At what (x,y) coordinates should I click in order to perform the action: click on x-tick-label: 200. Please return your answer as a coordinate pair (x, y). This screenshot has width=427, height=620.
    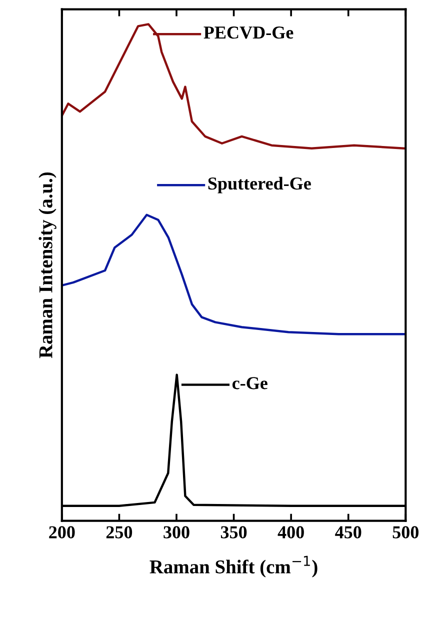
    Looking at the image, I should click on (62, 532).